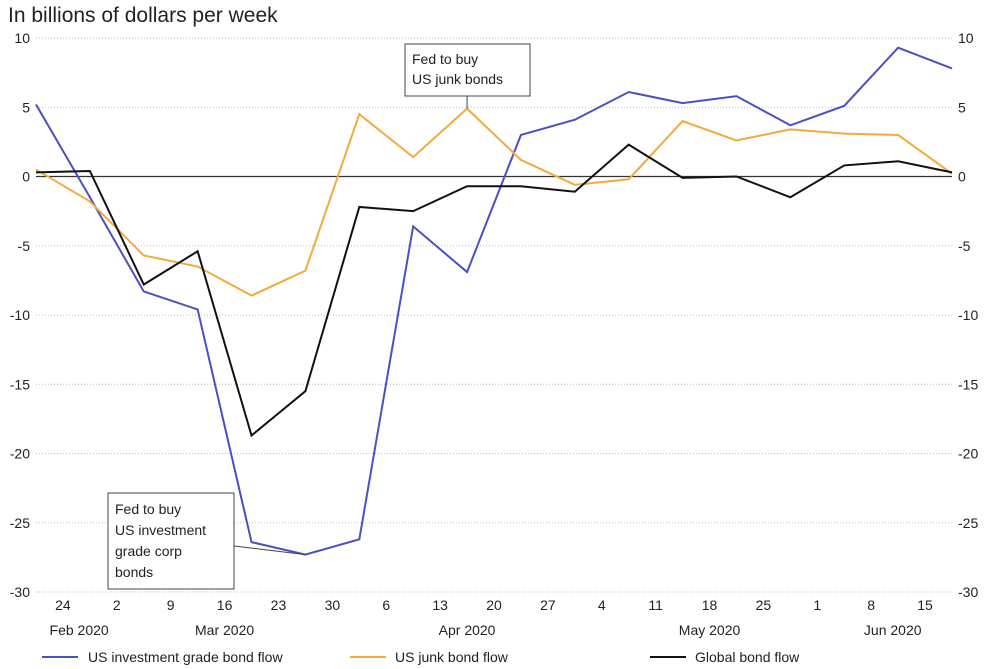 This screenshot has height=669, width=993. What do you see at coordinates (171, 605) in the screenshot?
I see `x-tick-label: 9` at bounding box center [171, 605].